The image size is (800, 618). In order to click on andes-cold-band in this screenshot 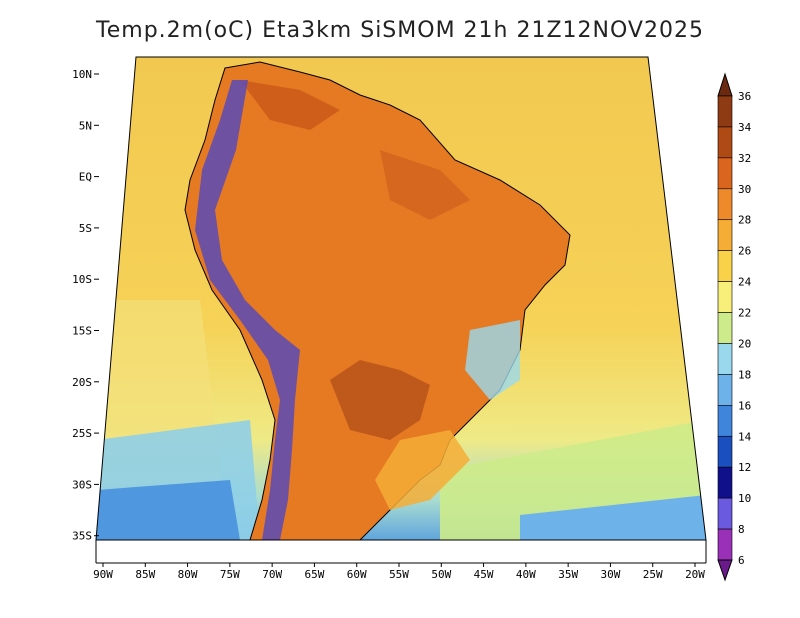, I will do `click(247, 310)`.